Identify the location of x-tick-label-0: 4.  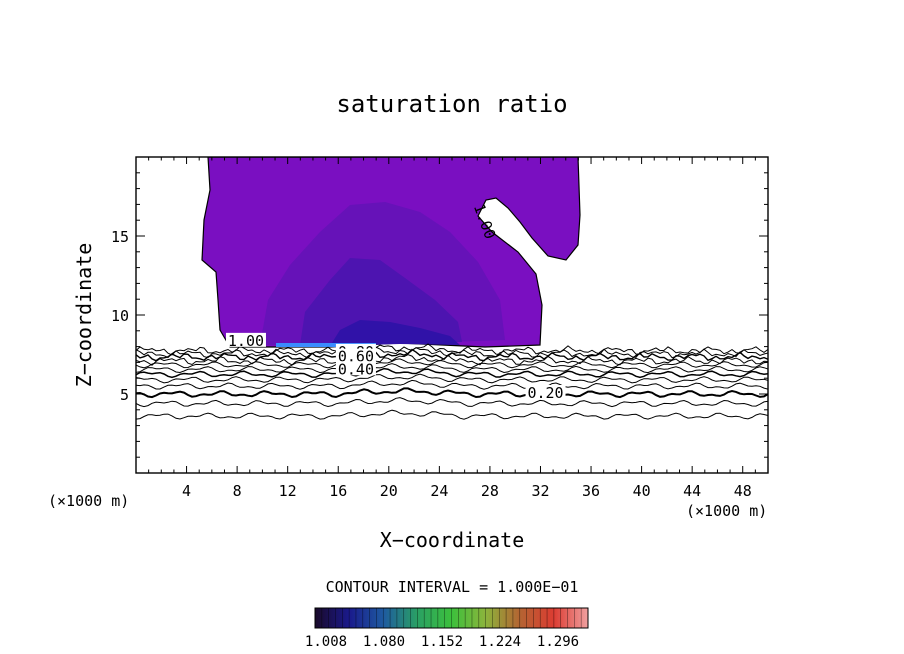
(186, 491).